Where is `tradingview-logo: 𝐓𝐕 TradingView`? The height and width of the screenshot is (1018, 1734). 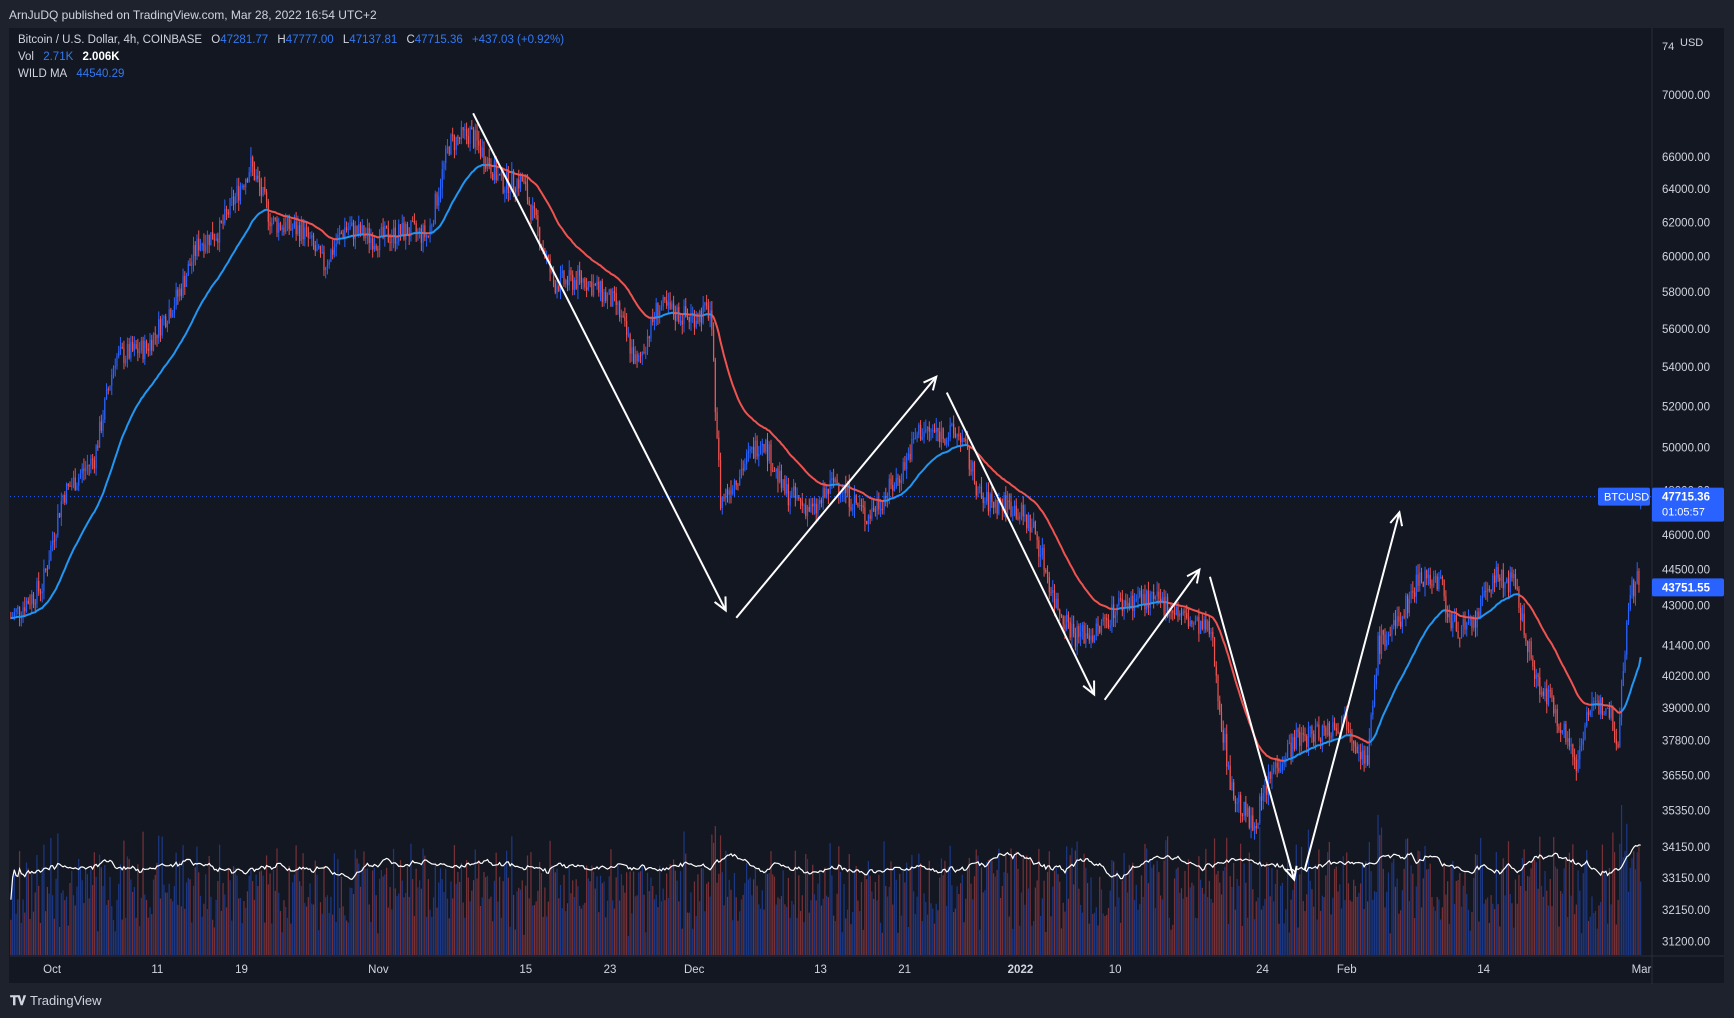 tradingview-logo: 𝐓𝐕 TradingView is located at coordinates (56, 1001).